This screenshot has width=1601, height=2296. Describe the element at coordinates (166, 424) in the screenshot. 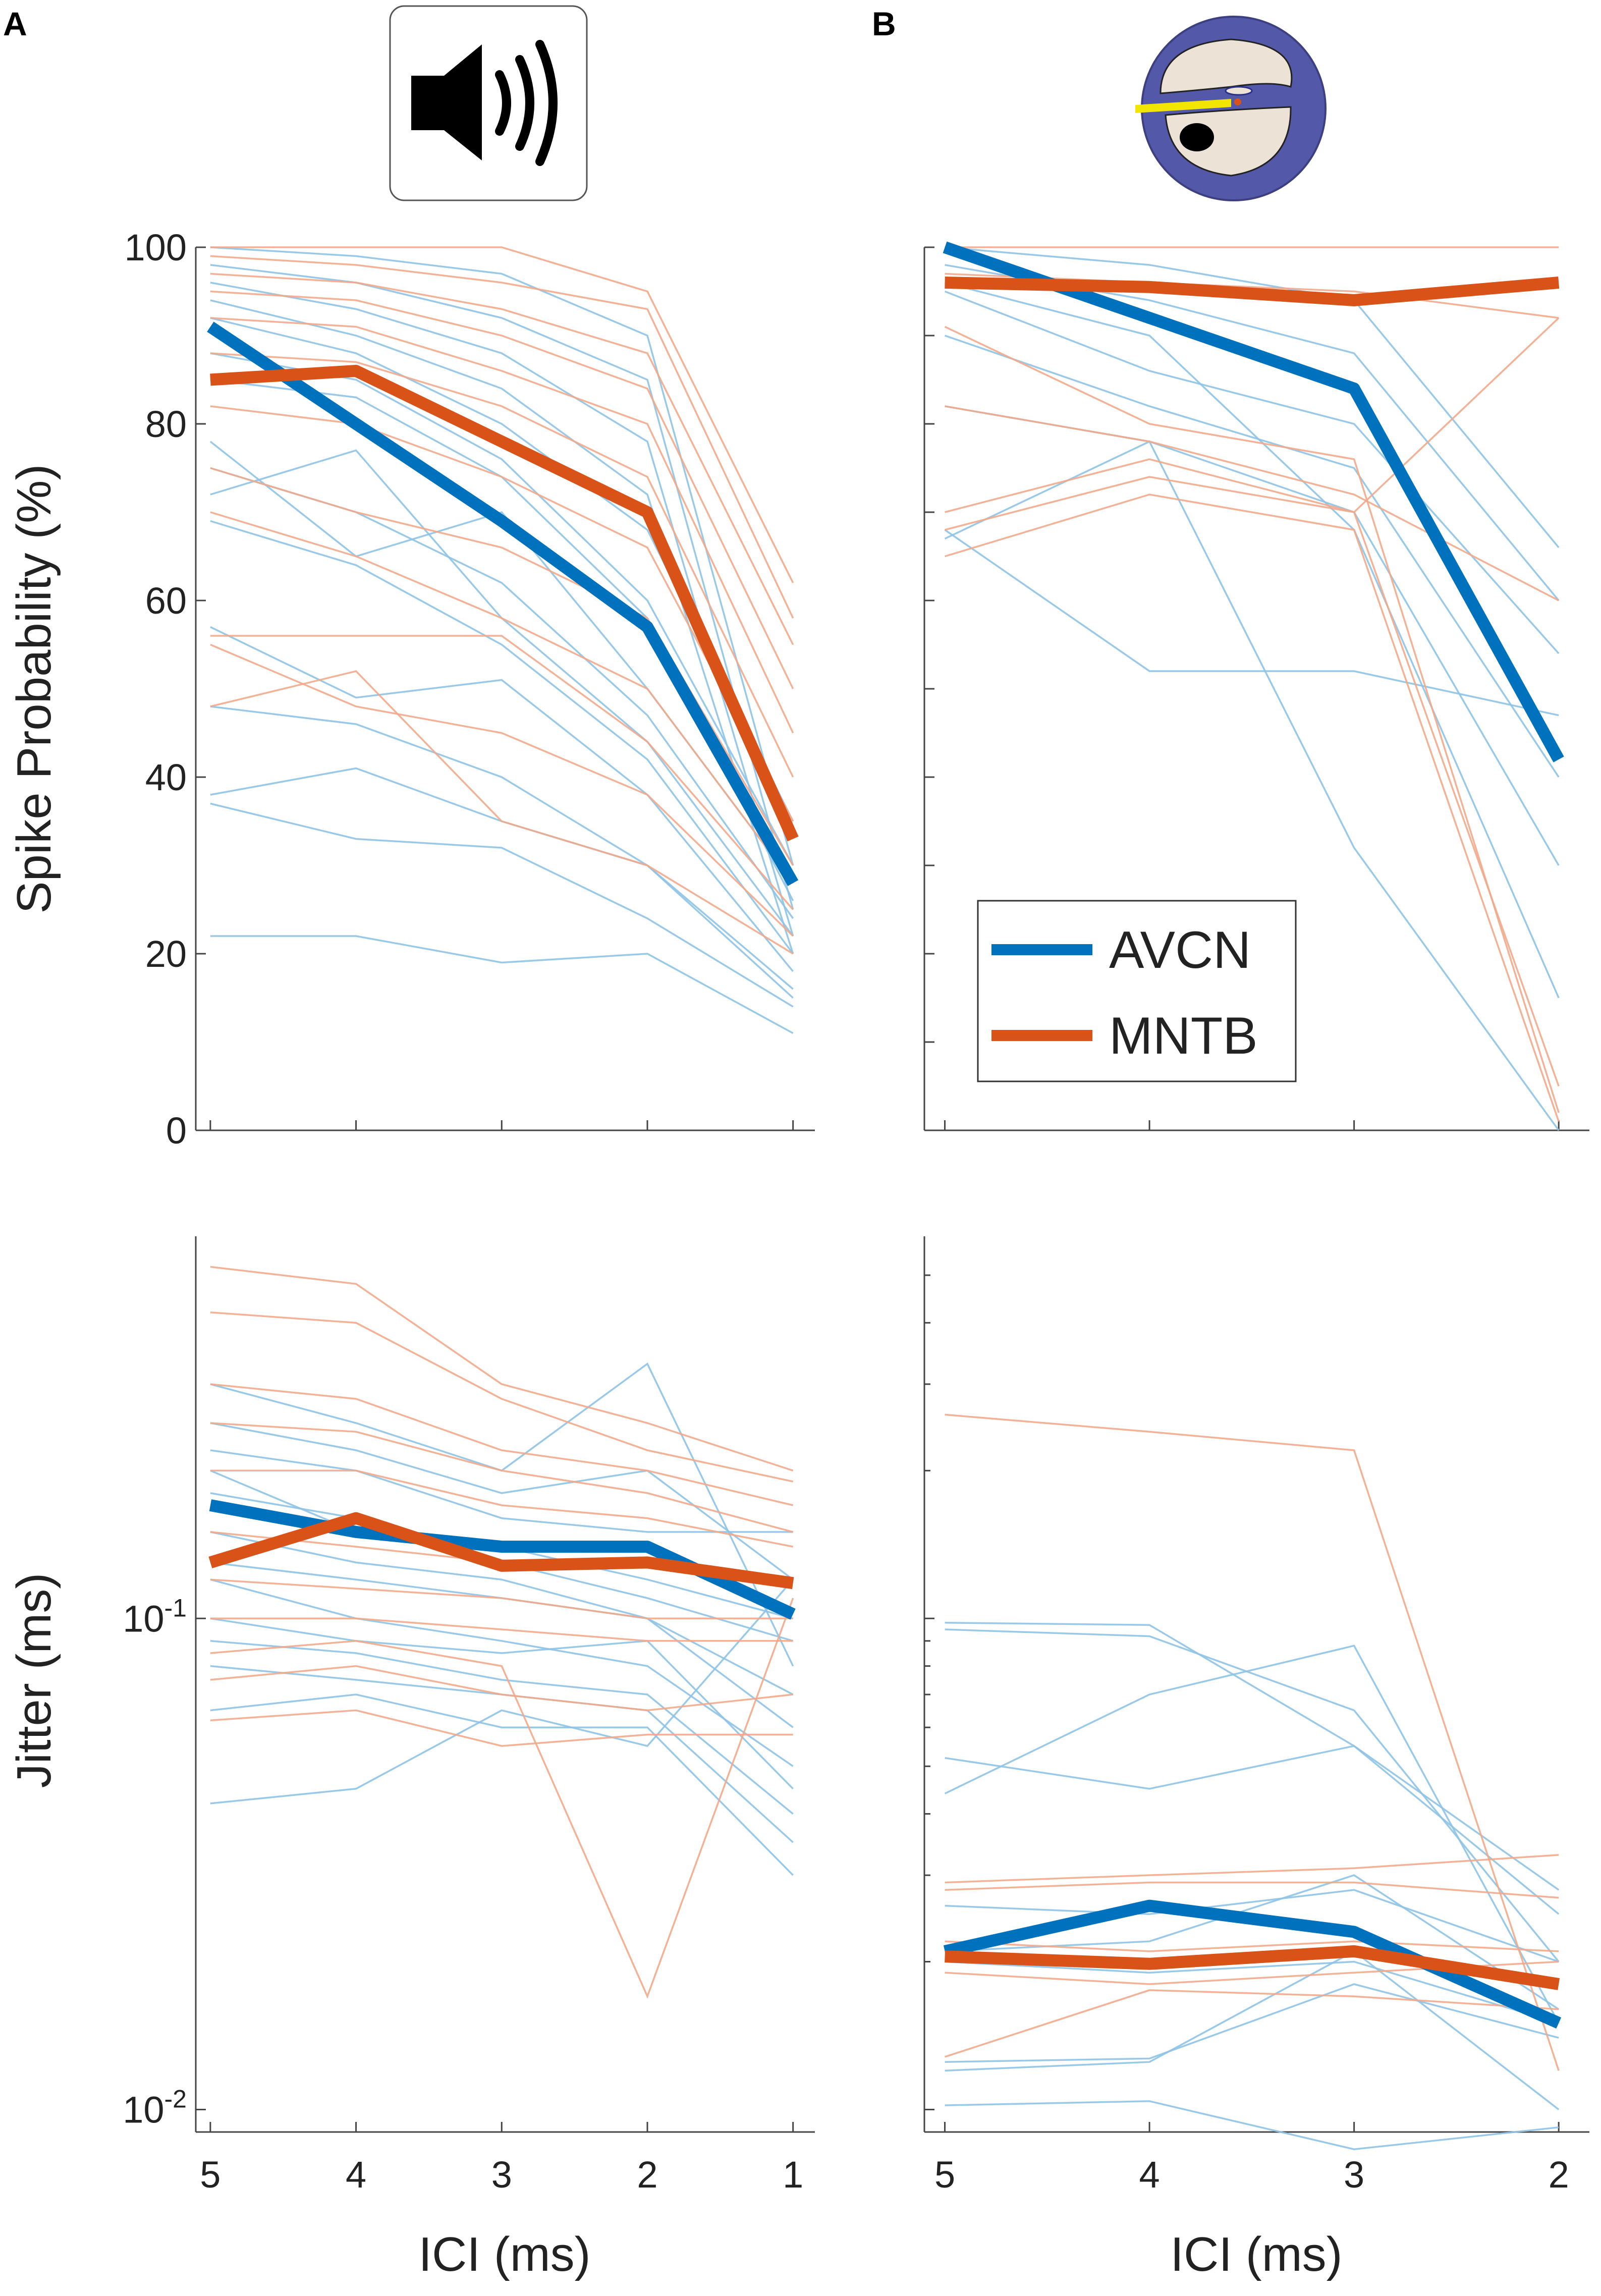

I see `y-tick-label: 80` at that location.